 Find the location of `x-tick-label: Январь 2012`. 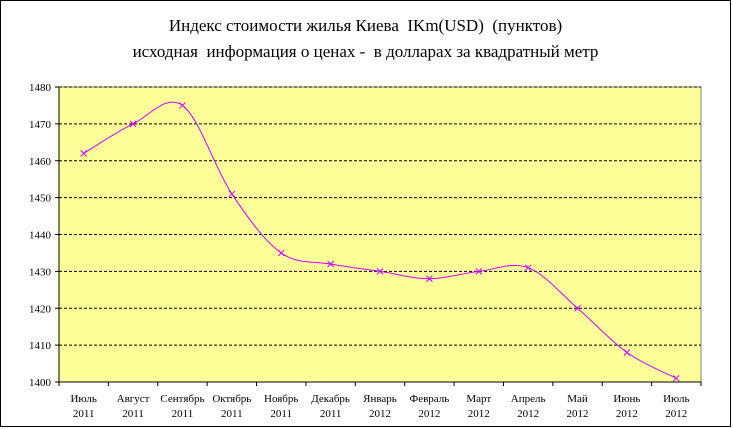

x-tick-label: Январь 2012 is located at coordinates (380, 406).